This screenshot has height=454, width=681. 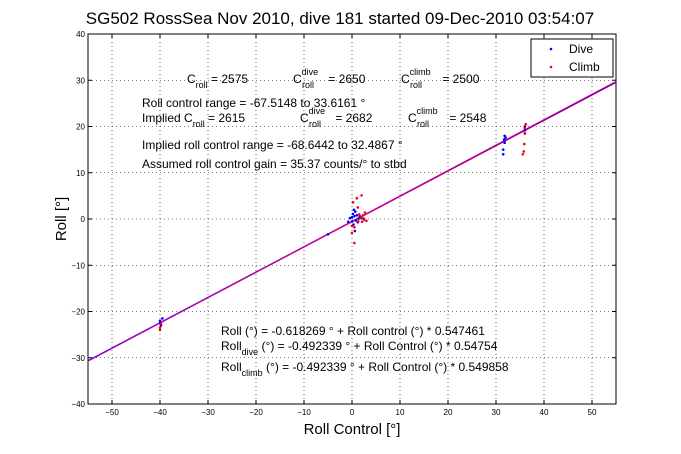 What do you see at coordinates (112, 412) in the screenshot?
I see `x-tick-label: −50` at bounding box center [112, 412].